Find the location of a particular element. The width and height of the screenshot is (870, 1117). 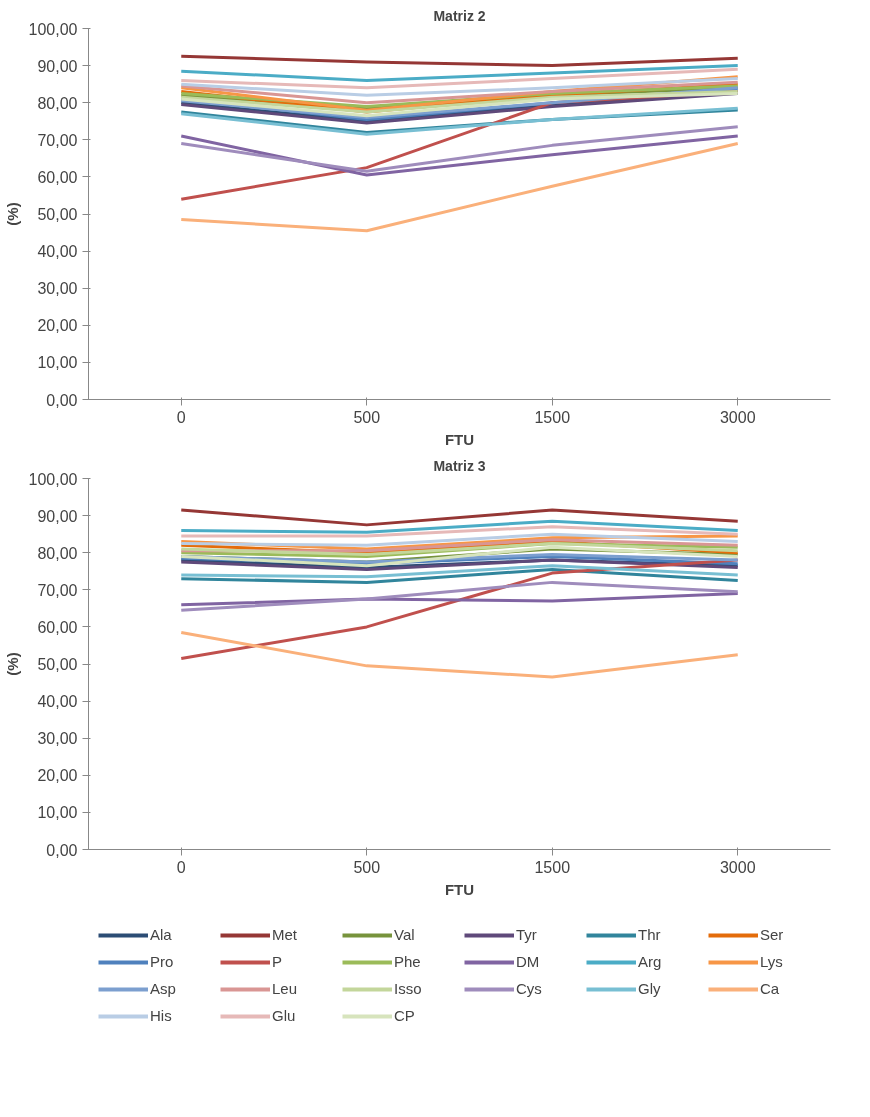

legend-label: Val is located at coordinates (405, 934).